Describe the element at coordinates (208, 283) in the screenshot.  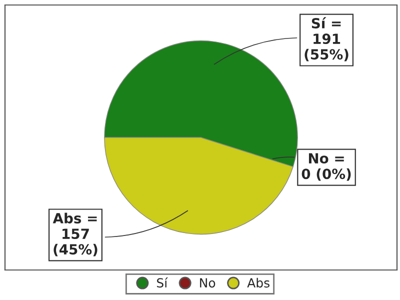
I see `legend-label: No` at that location.